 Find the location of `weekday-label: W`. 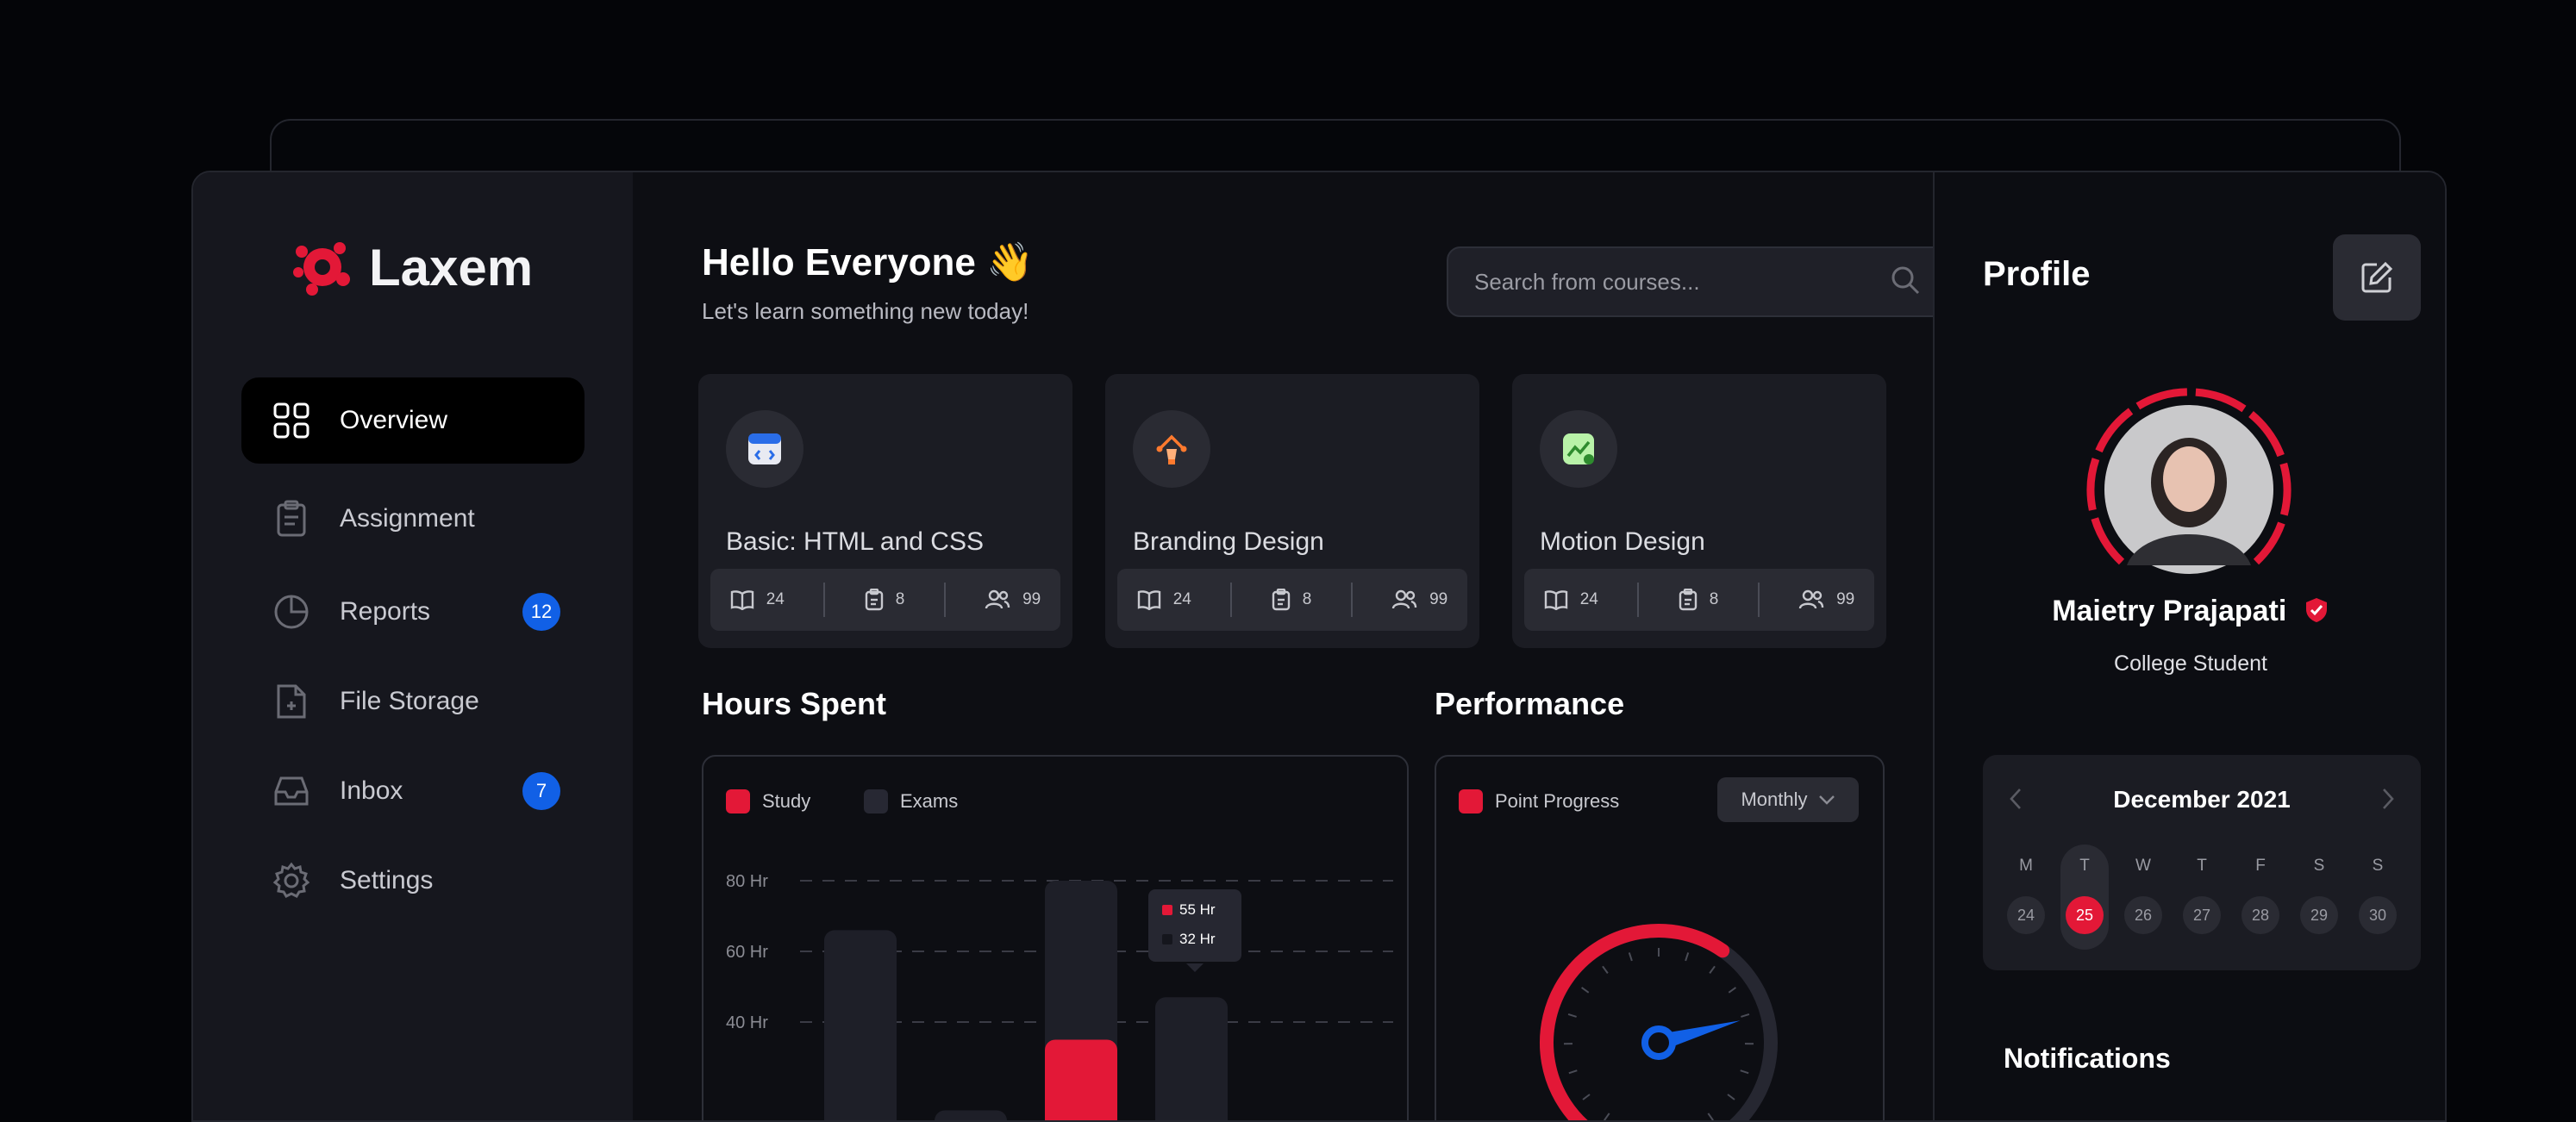

weekday-label: W is located at coordinates (2143, 866).